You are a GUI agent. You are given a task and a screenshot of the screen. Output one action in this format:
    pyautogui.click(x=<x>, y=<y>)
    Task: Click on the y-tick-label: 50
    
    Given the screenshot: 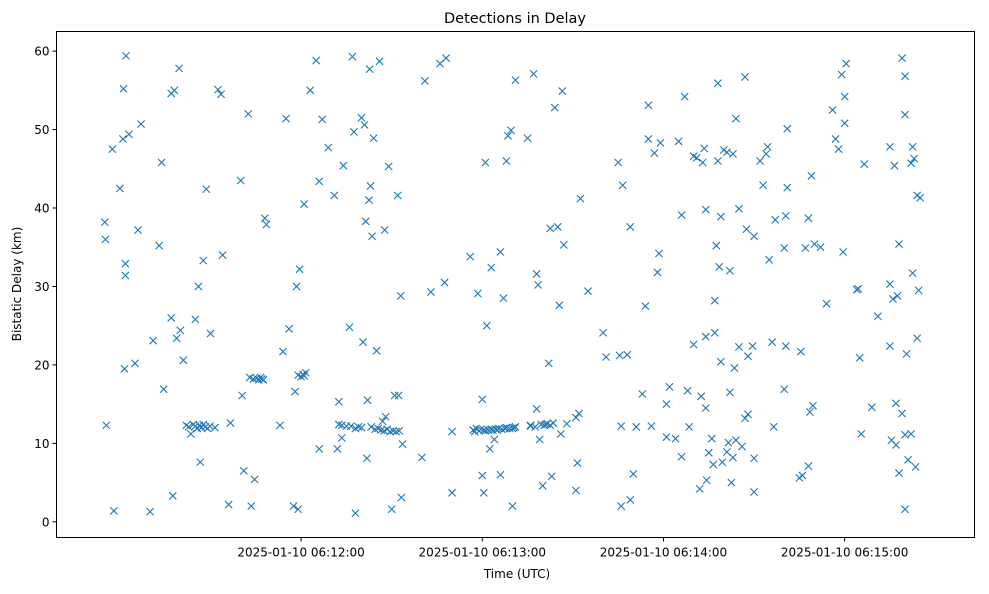 What is the action you would take?
    pyautogui.click(x=41, y=130)
    